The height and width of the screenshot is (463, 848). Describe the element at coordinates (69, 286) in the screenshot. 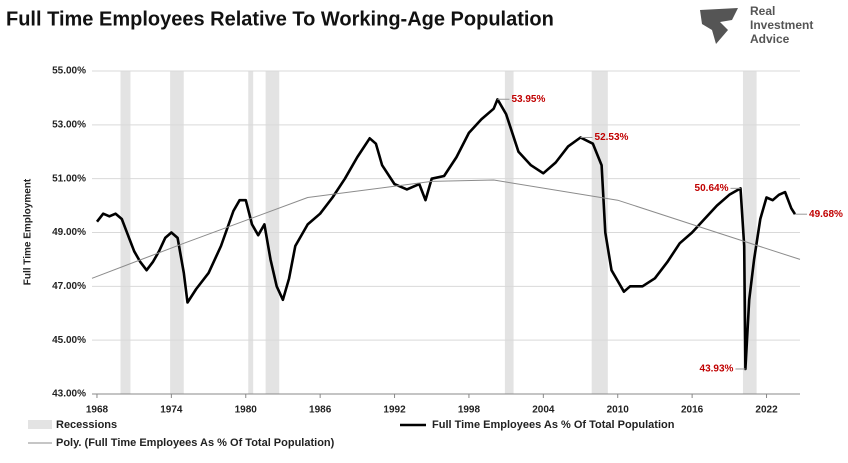

I see `y-tick-label: 47.00%` at that location.